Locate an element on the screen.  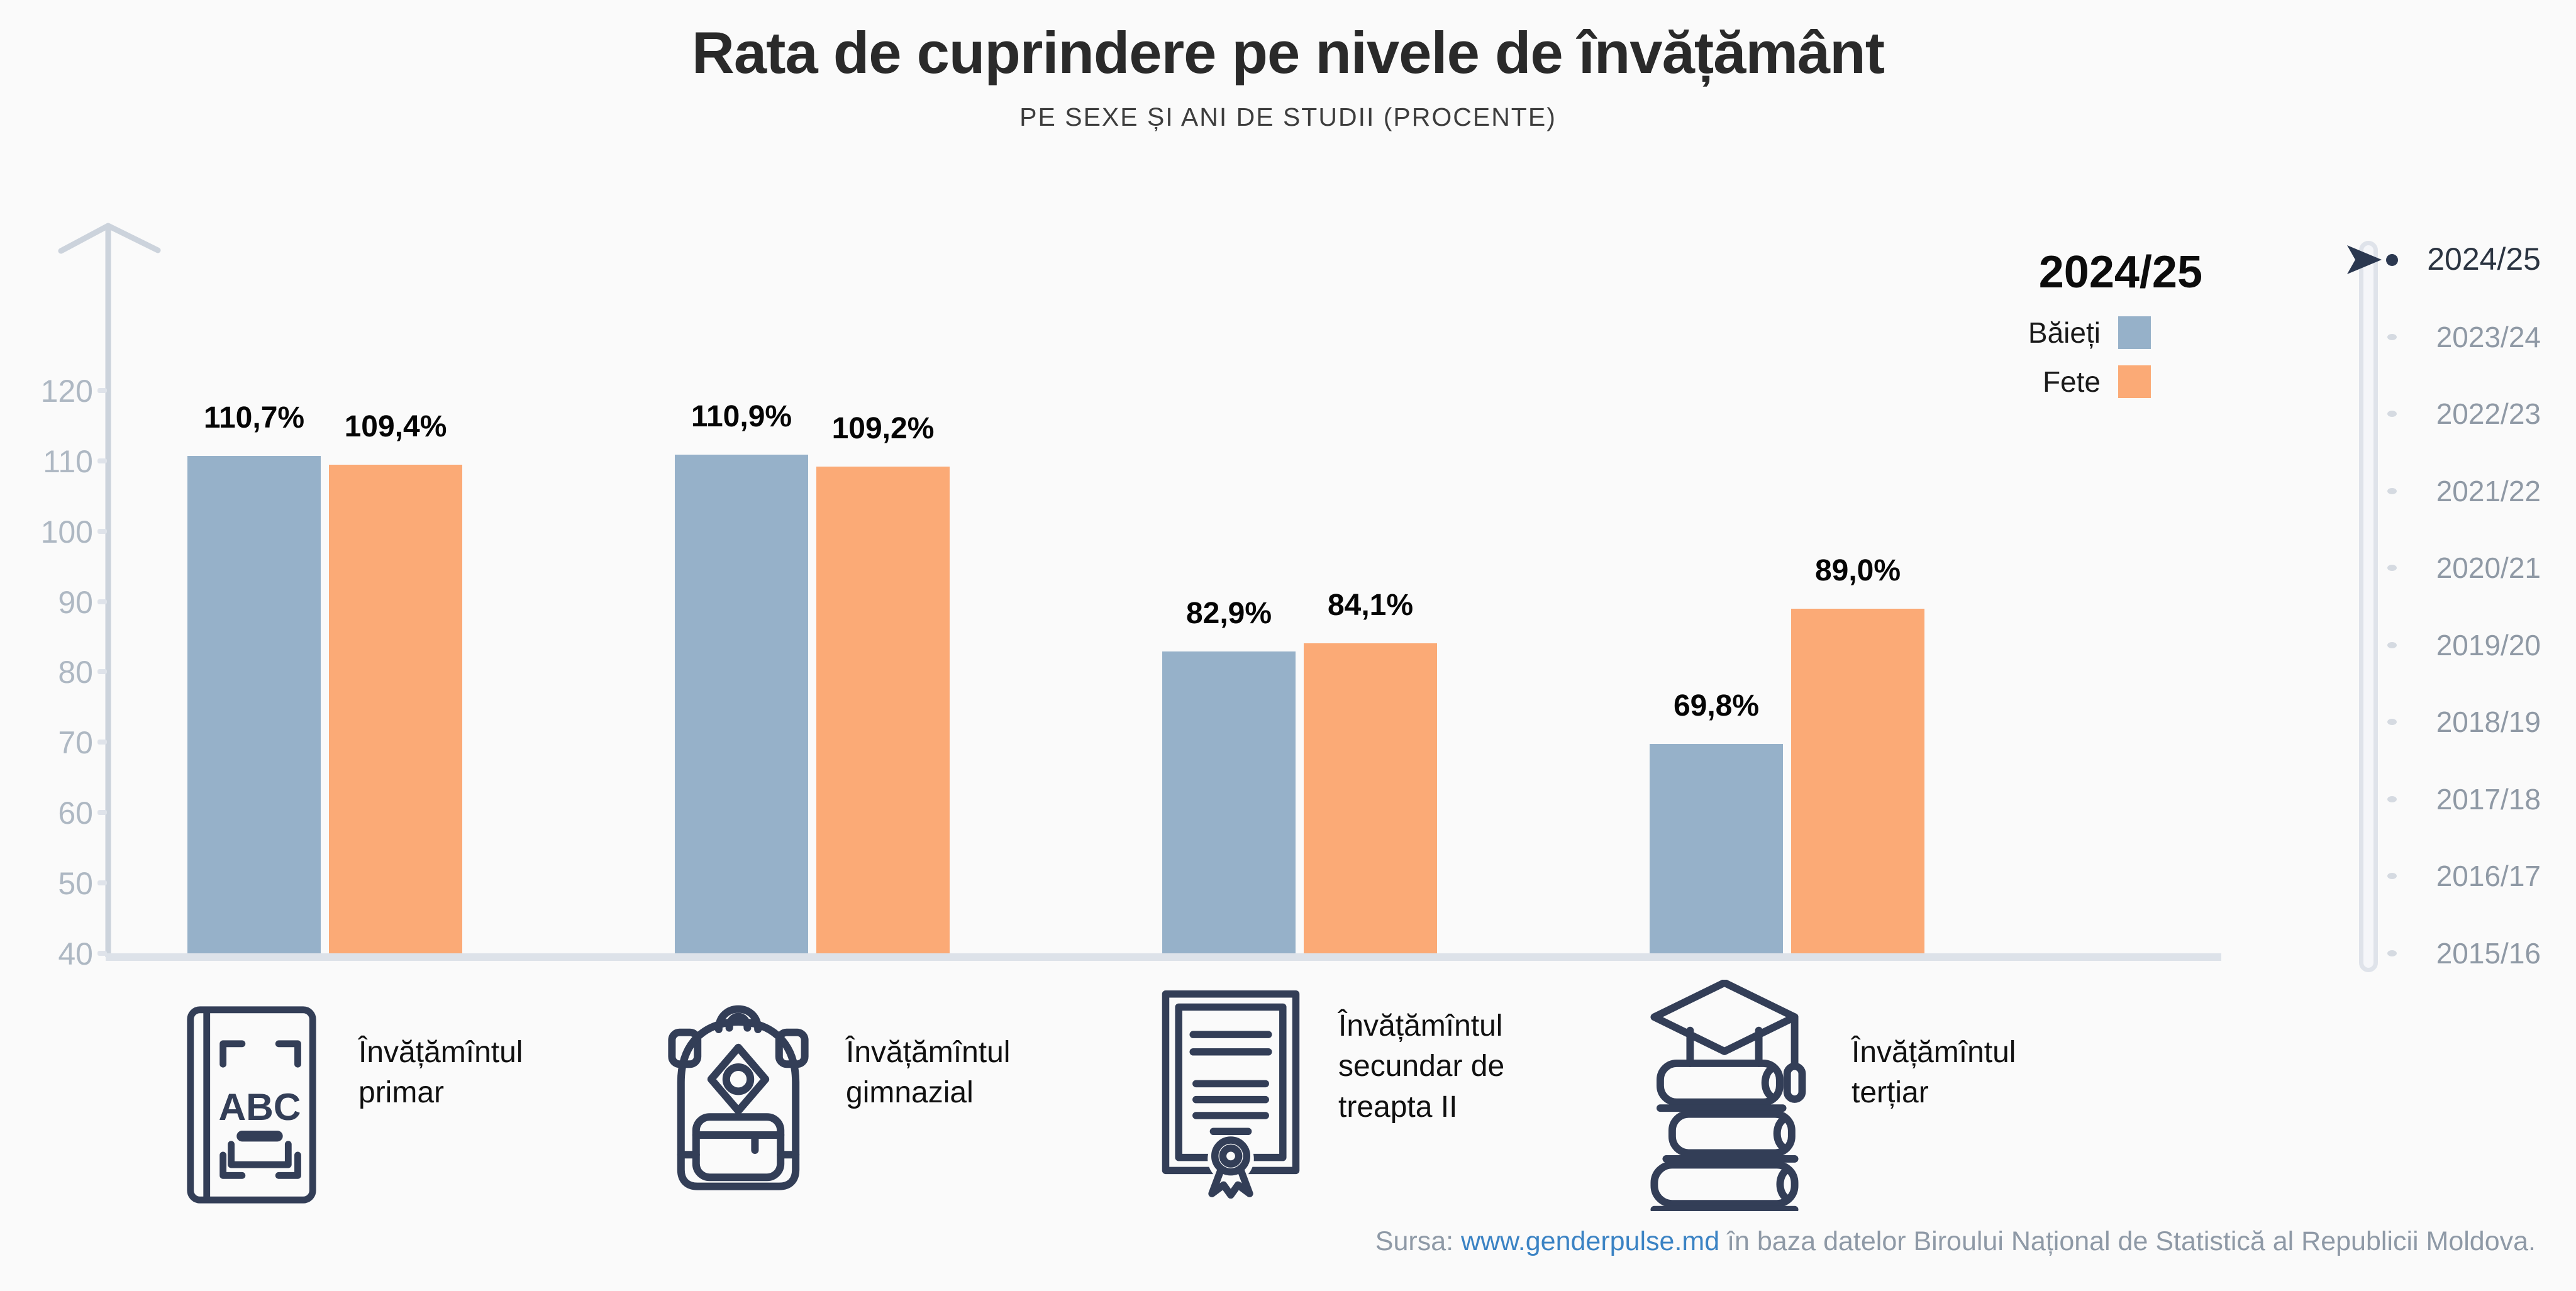
timeline-year: 2015/16 is located at coordinates (2488, 953).